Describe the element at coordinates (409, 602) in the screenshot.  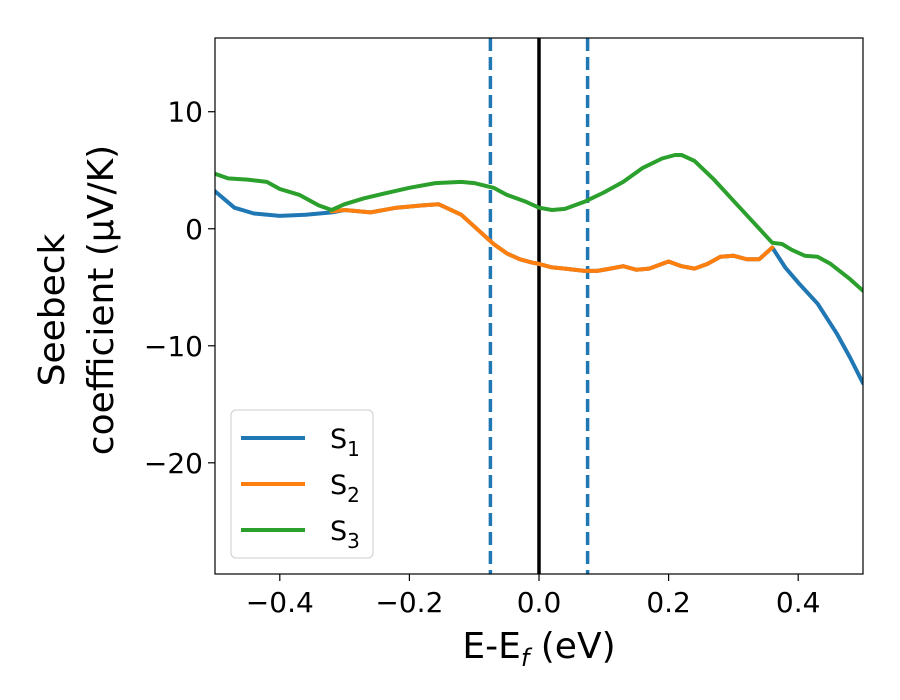
I see `x-tick-label: −0.2` at that location.